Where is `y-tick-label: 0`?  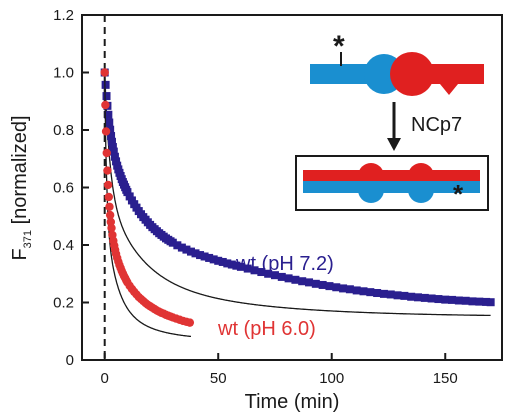
y-tick-label: 0 is located at coordinates (70, 360).